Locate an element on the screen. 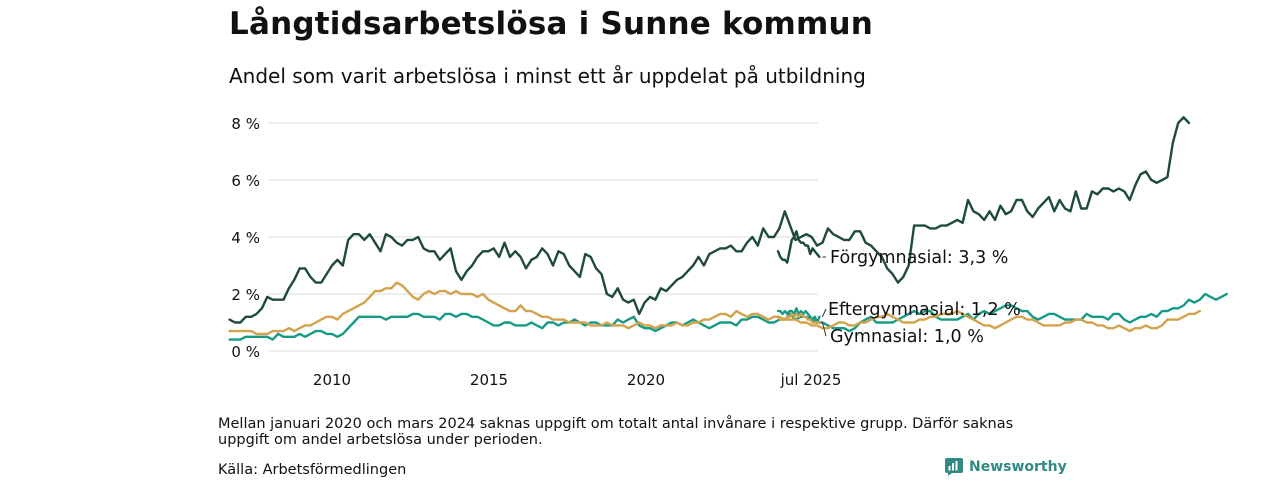 The width and height of the screenshot is (1280, 480). x-tick-label: jul 2025 is located at coordinates (811, 380).